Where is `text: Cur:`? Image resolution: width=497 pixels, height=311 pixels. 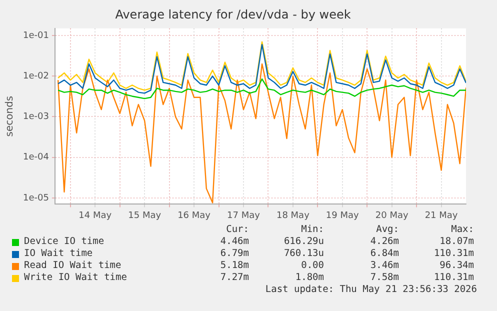
text: Cur: is located at coordinates (237, 230).